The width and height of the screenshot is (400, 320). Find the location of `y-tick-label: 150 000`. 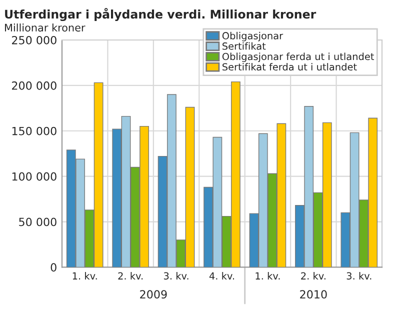

y-tick-label: 150 000 is located at coordinates (34, 131).